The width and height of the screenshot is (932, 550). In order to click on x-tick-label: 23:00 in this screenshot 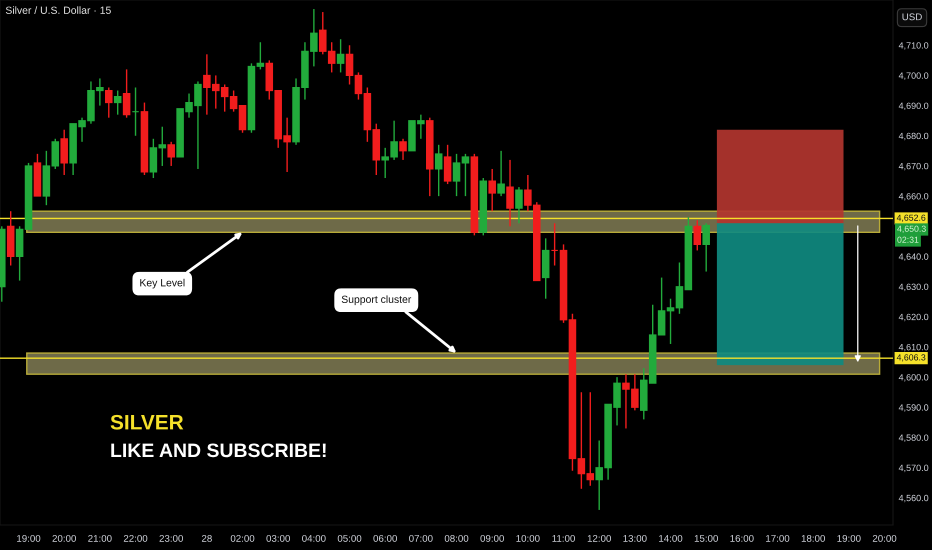, I will do `click(171, 538)`.